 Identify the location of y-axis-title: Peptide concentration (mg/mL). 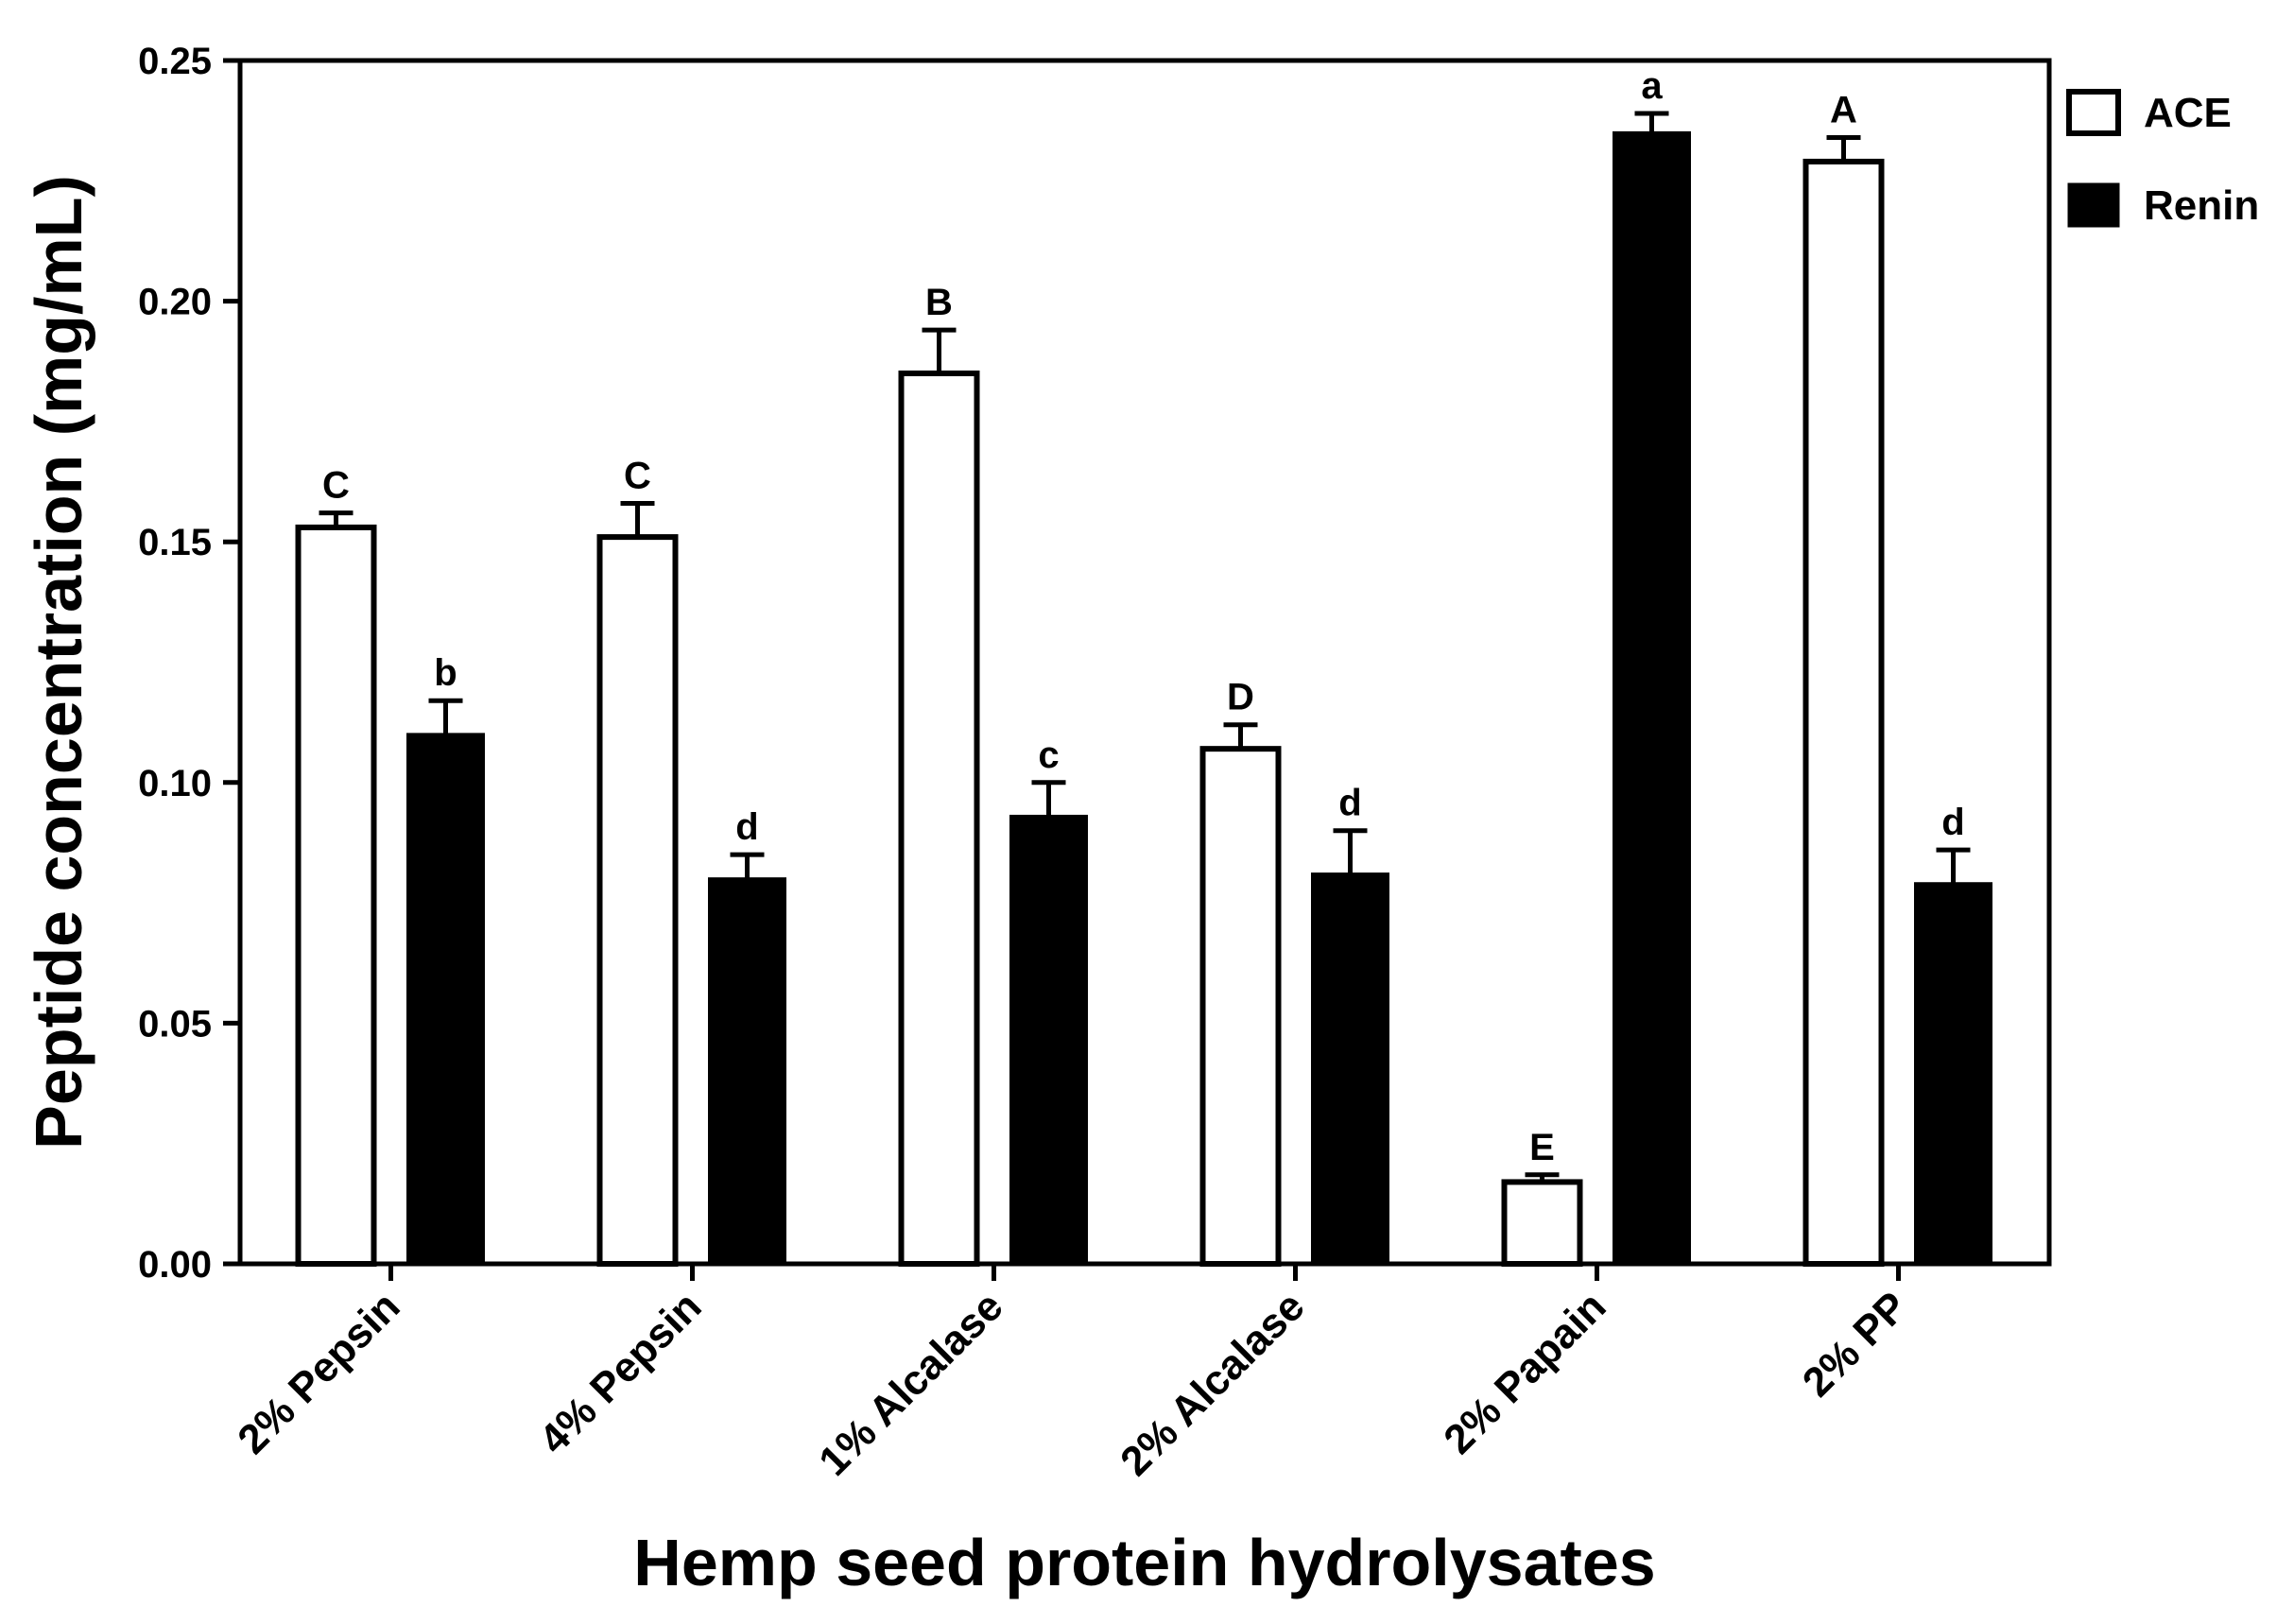
(58, 662).